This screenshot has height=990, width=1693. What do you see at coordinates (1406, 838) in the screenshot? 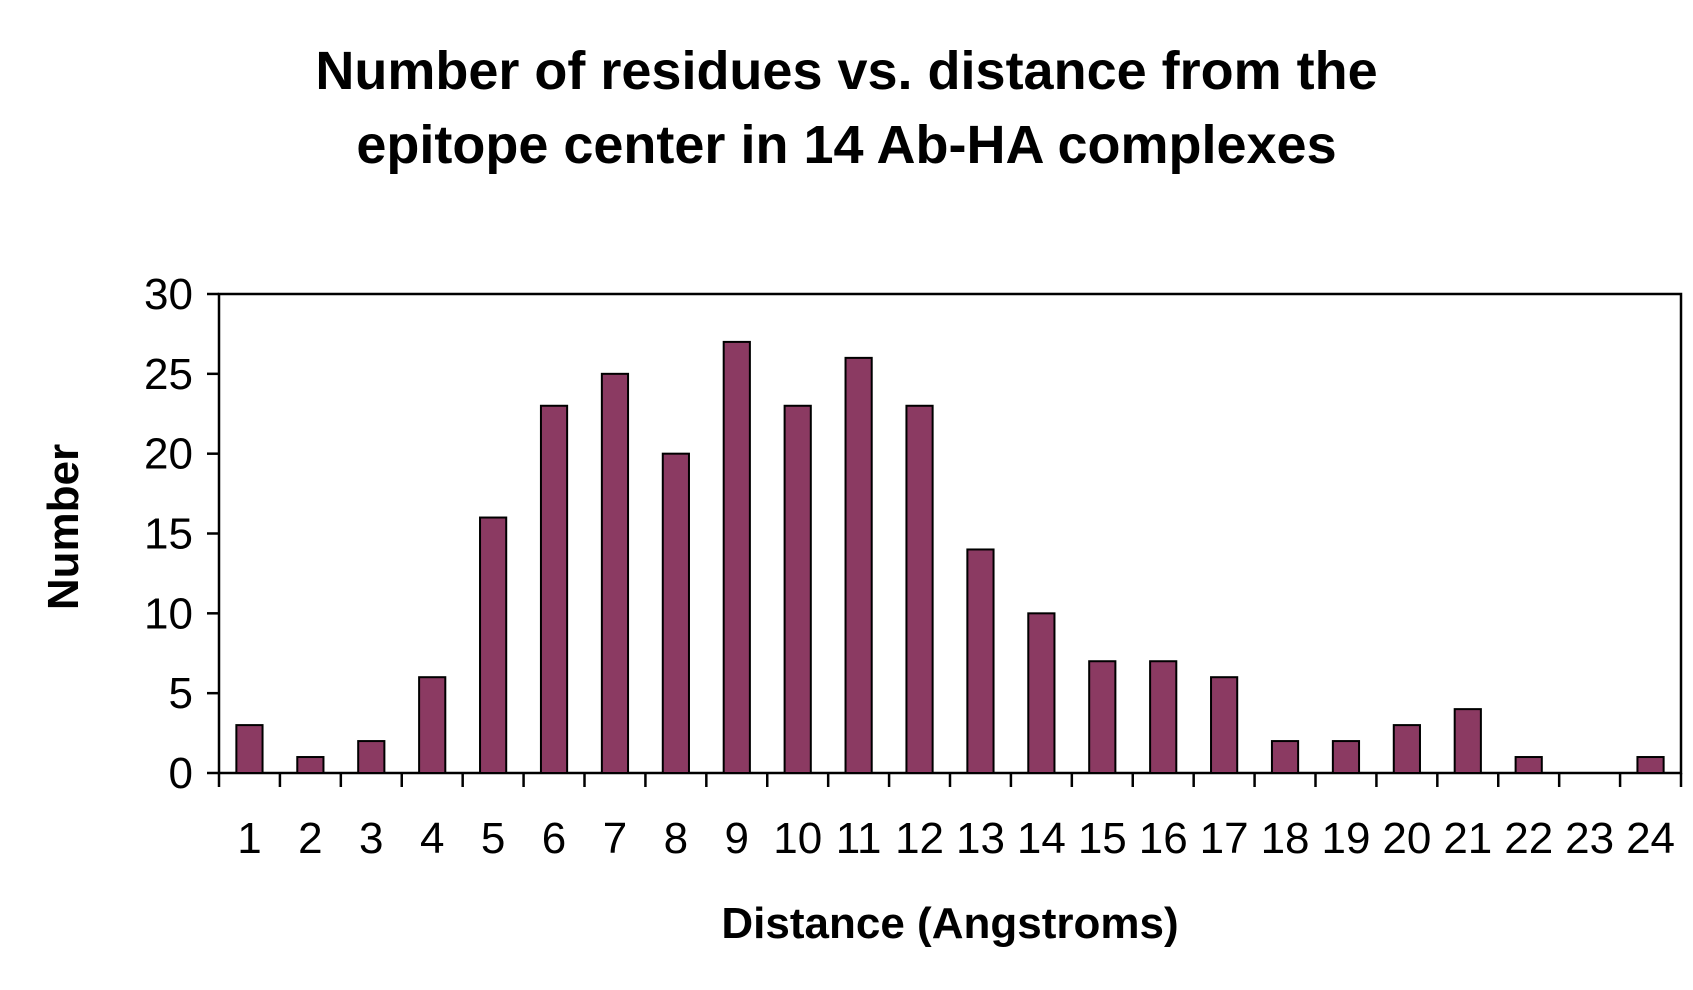
I see `x-tick-label: 20` at bounding box center [1406, 838].